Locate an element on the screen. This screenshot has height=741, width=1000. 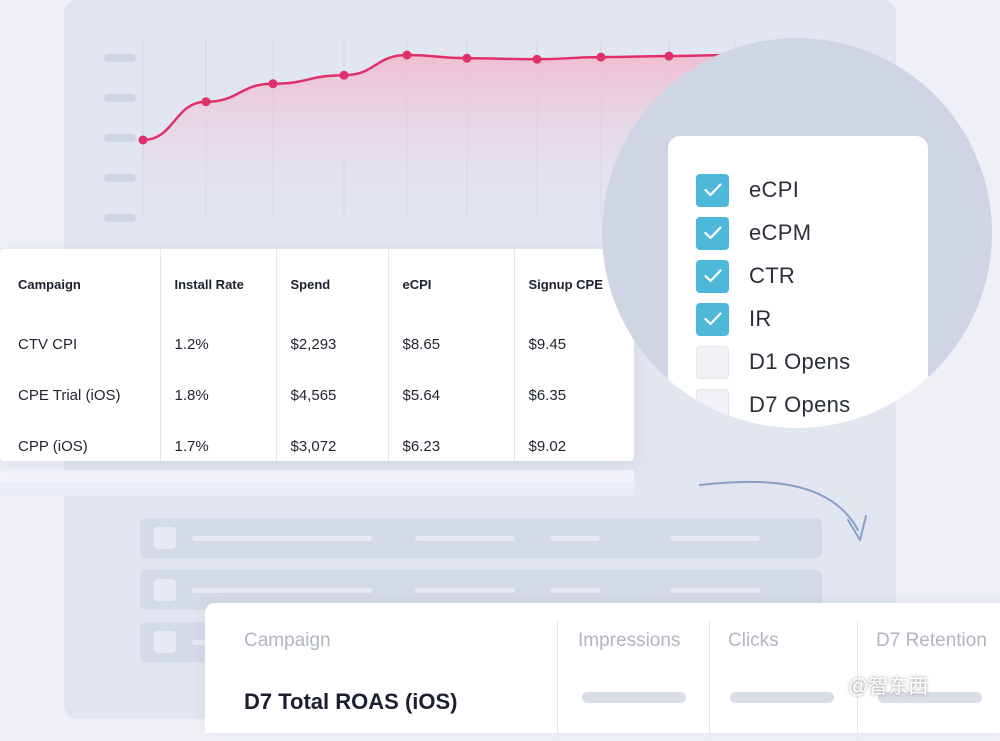
column-header: Clicks is located at coordinates (753, 640).